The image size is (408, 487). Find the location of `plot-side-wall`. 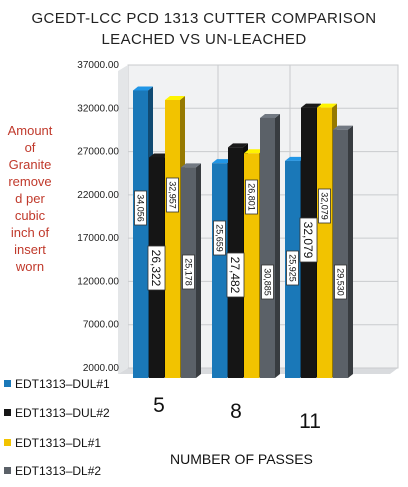

plot-side-wall is located at coordinates (123, 219).